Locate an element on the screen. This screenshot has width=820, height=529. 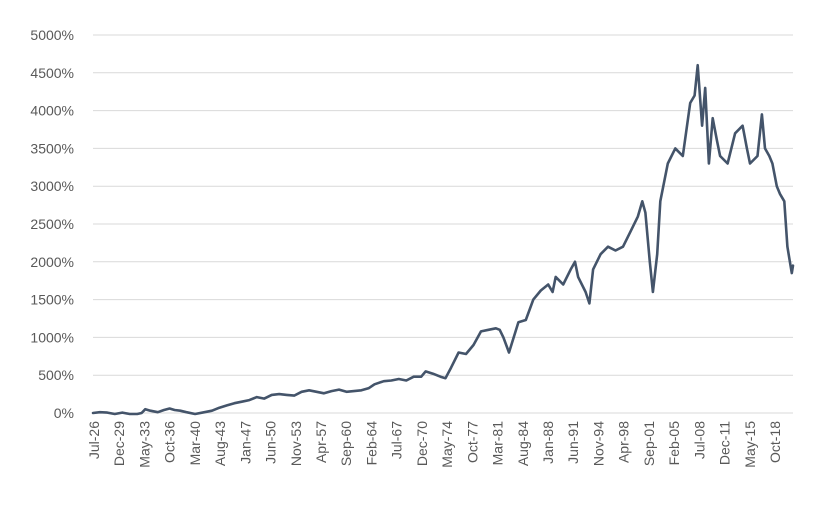
x-tick-label: Jan-47 is located at coordinates (245, 442).